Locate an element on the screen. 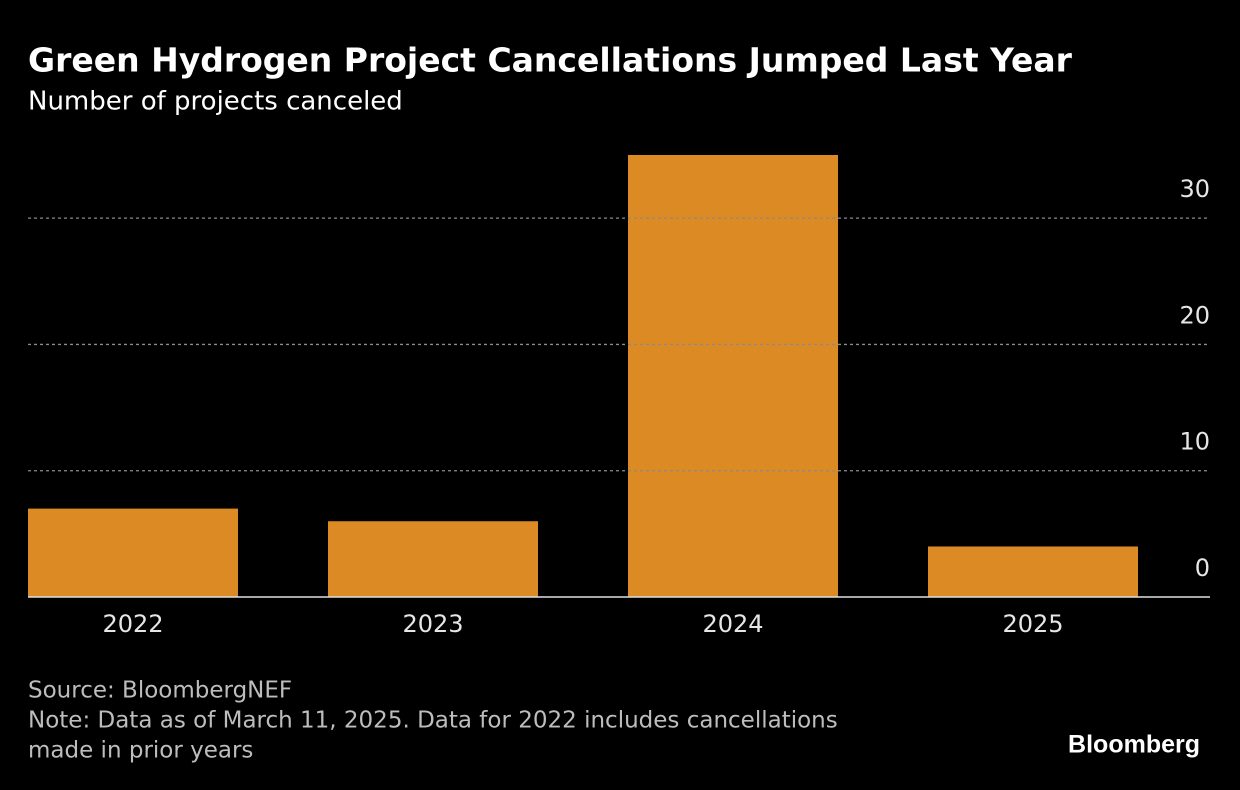  x-tick-label: 2022 is located at coordinates (132, 624).